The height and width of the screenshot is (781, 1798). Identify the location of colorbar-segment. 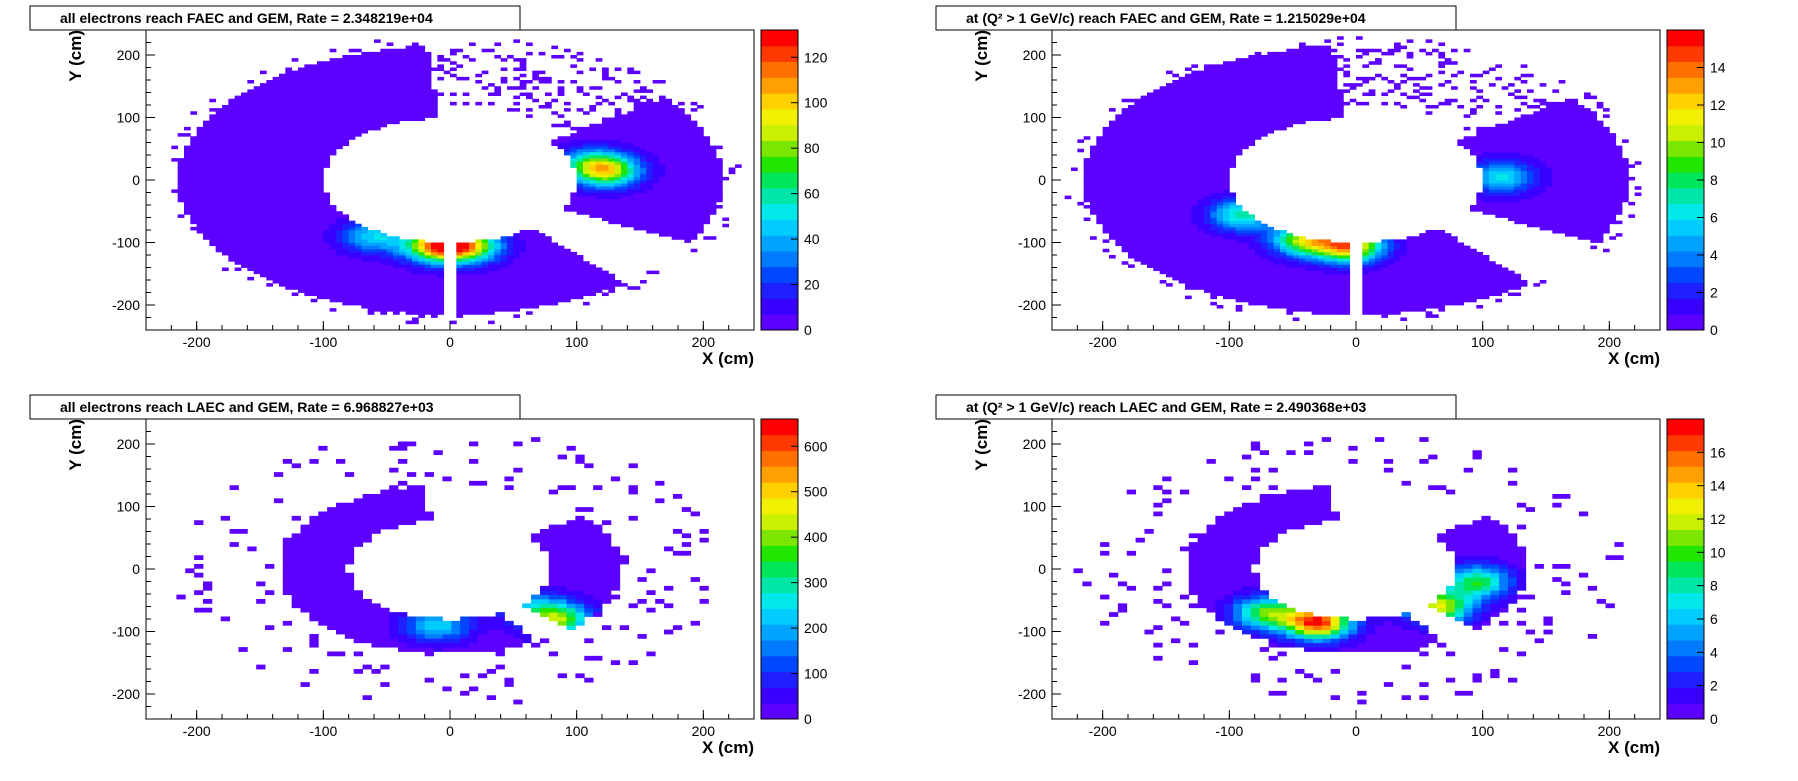
(779, 85).